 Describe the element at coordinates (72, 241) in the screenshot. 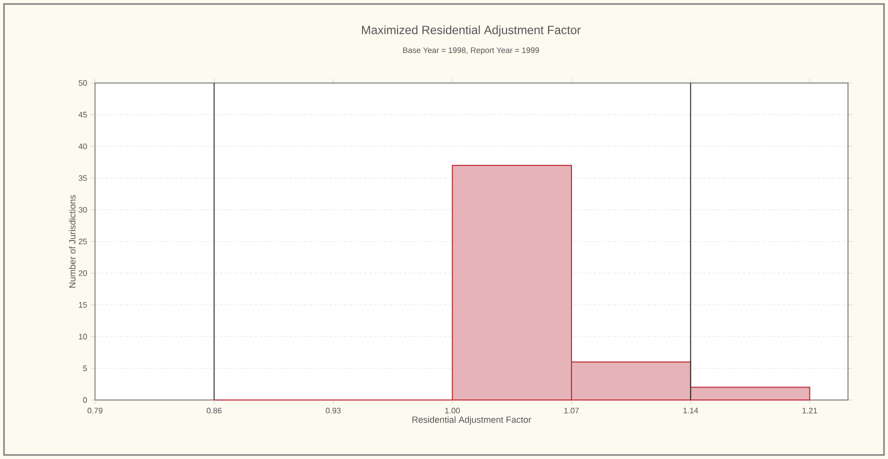

I see `y-axis-title: Number of Jurisdictions` at that location.